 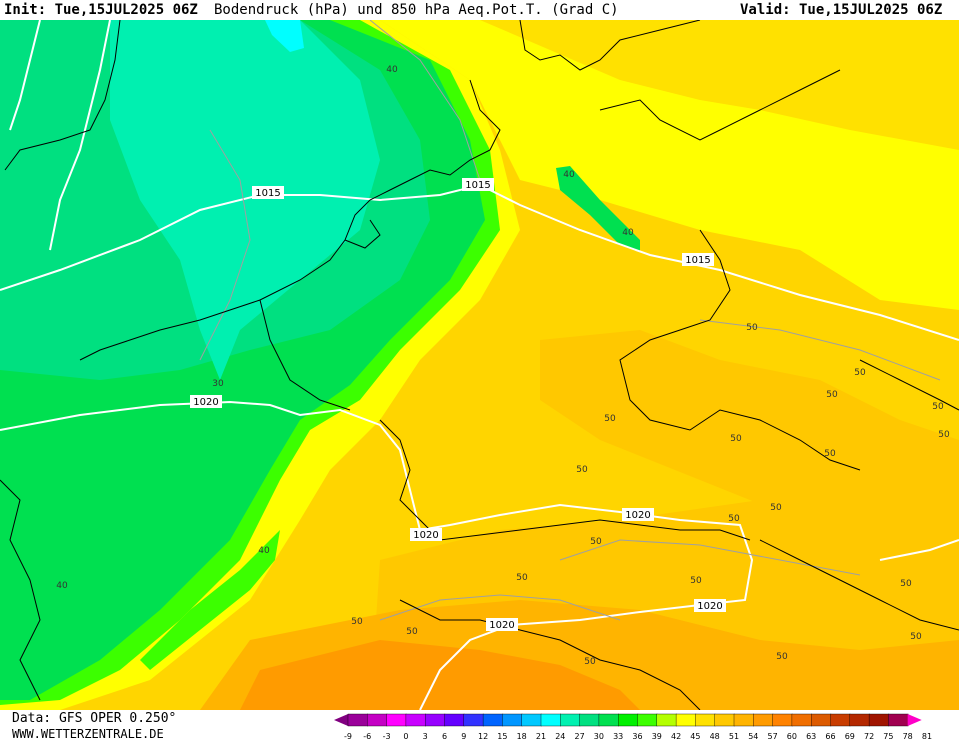 What do you see at coordinates (362, 234) in the screenshot?
I see `coast-ijsselmeer` at bounding box center [362, 234].